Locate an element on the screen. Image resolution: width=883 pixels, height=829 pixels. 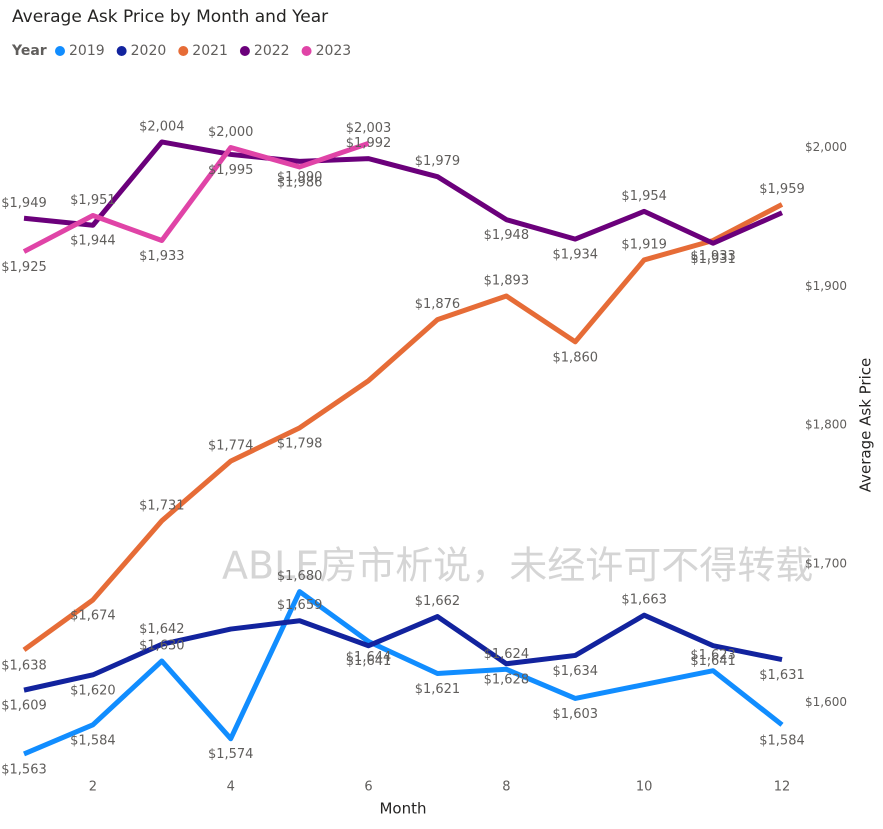
data-label: $1,774 is located at coordinates (231, 446).